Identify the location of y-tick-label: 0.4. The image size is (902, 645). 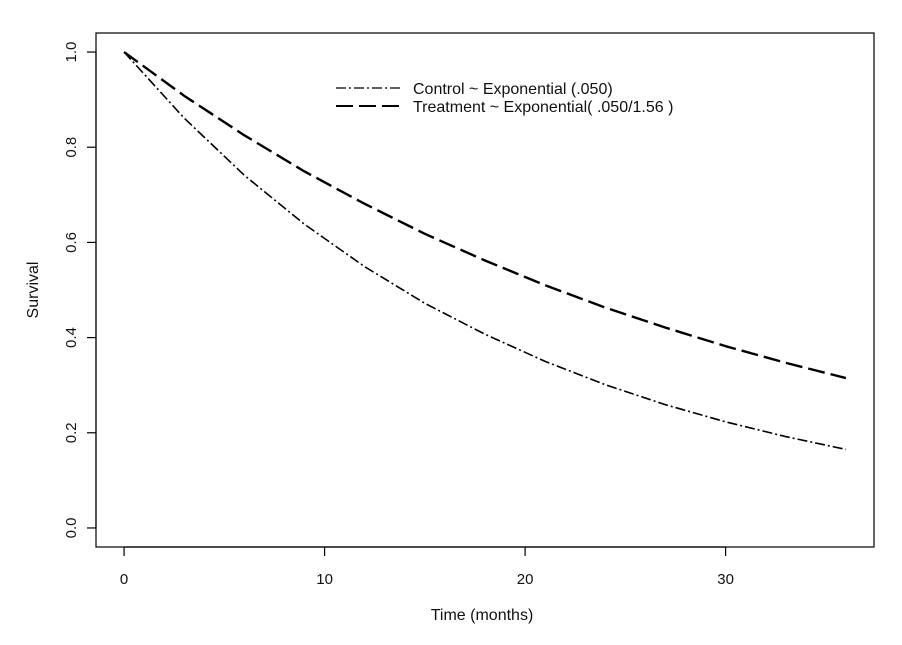
(71, 337).